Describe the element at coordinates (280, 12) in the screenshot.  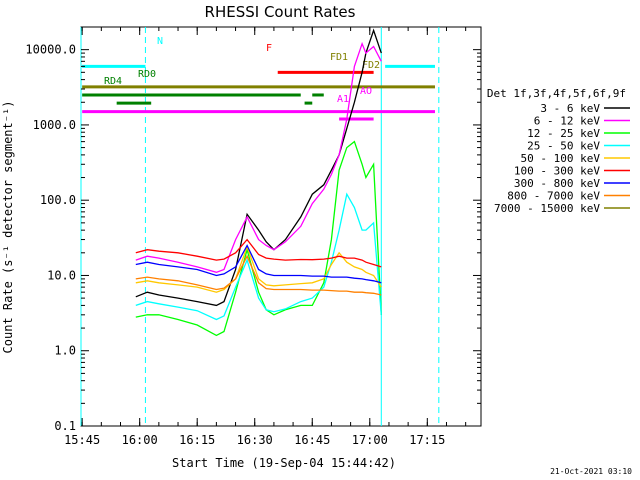
I see `chart-title: RHESSI Count Rates` at that location.